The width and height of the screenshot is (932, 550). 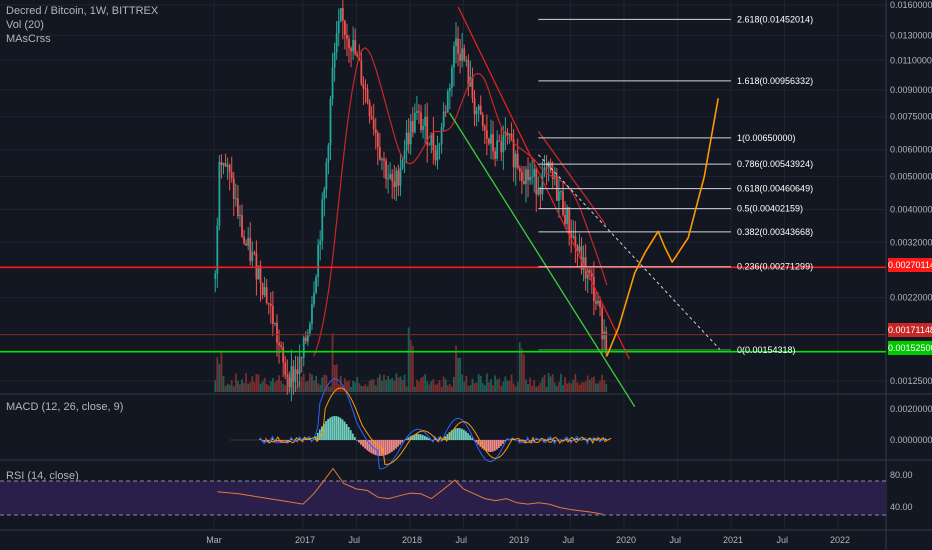 I want to click on rsi-axis-label: 40.00, so click(x=901, y=507).